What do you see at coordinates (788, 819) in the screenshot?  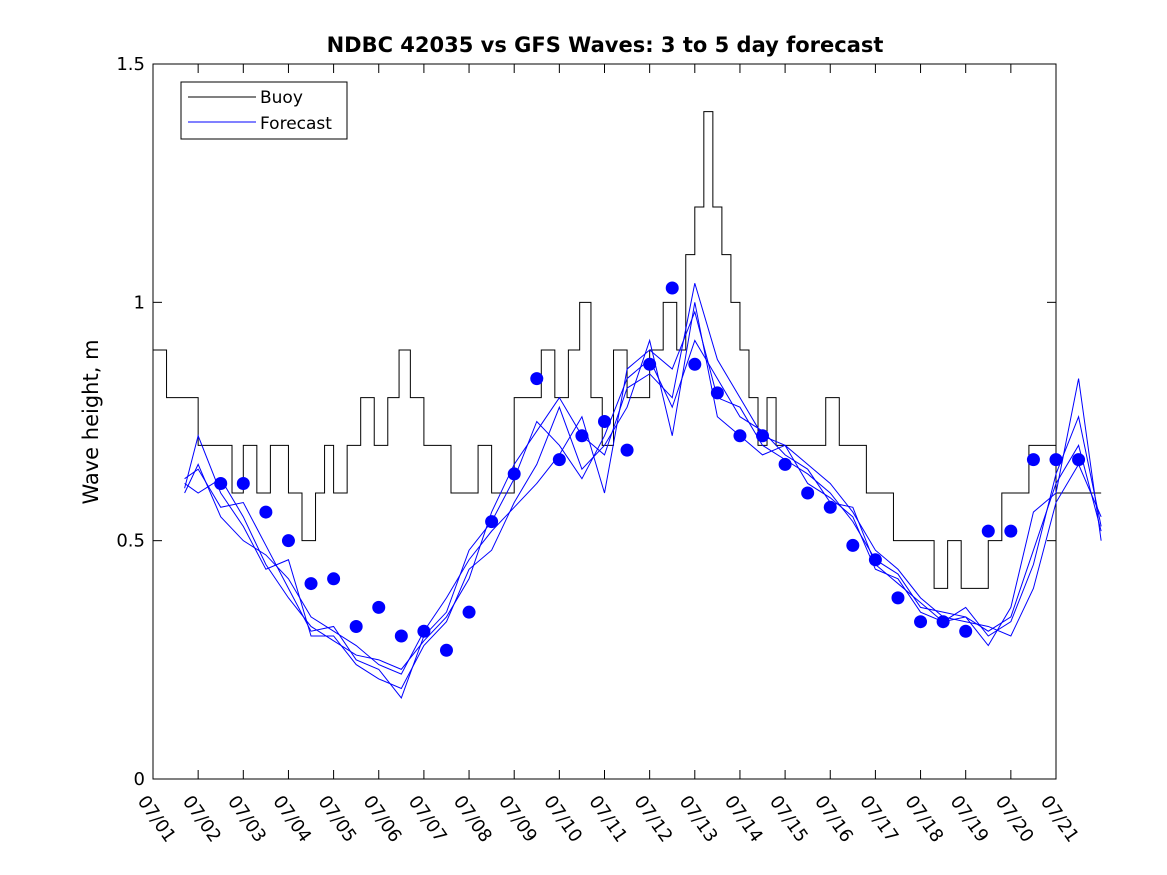 I see `x-tick-label: 07/15` at bounding box center [788, 819].